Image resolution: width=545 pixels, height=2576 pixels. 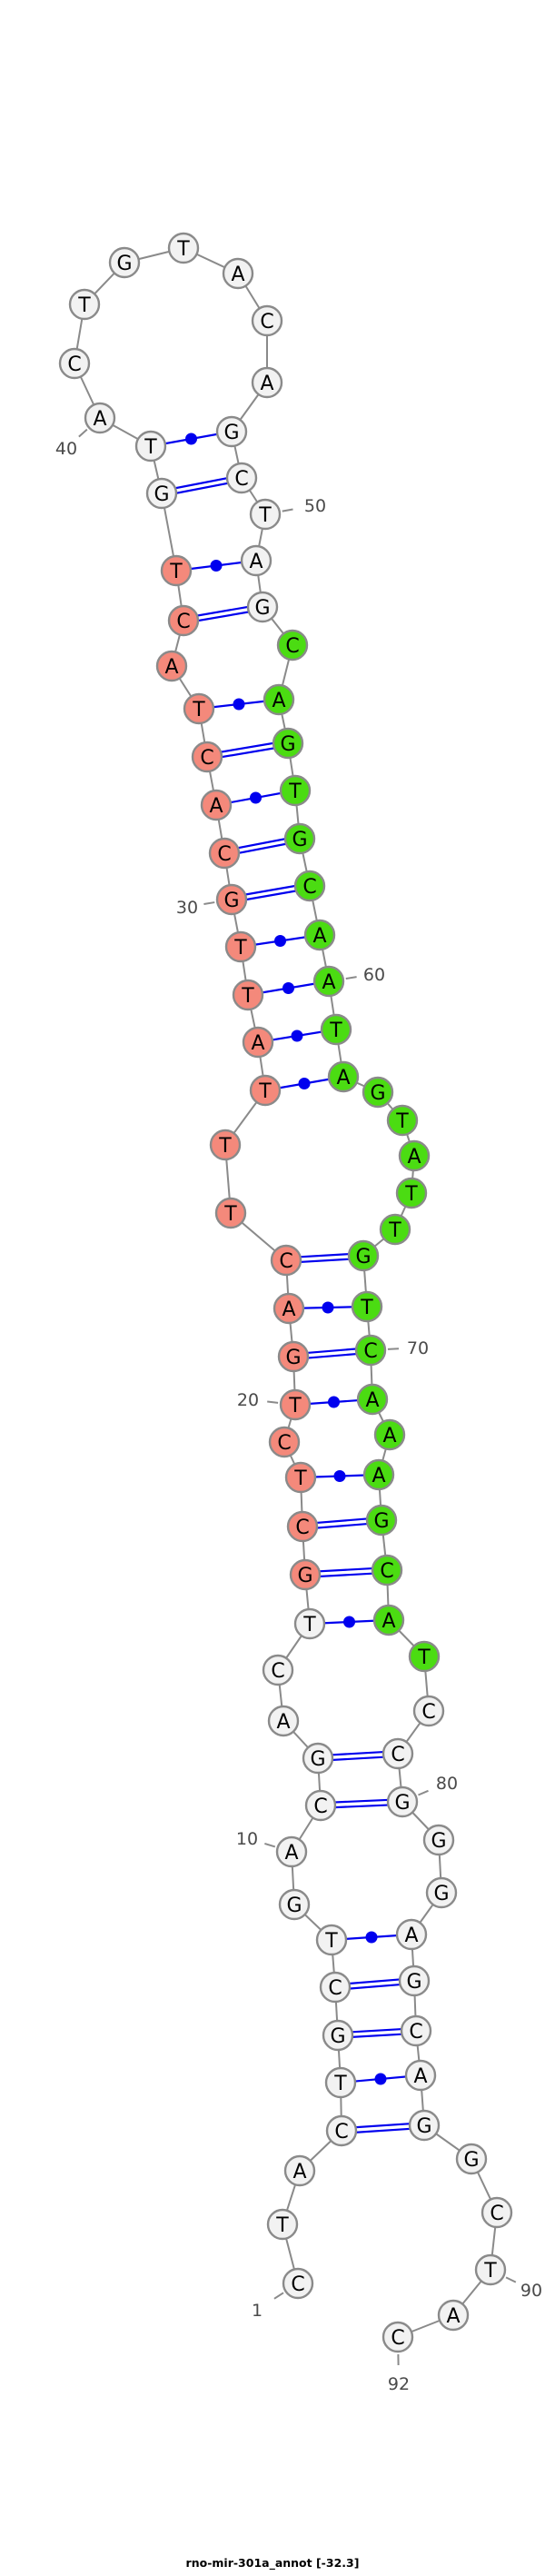 I want to click on nucleotide-letter-45: A, so click(x=237, y=275).